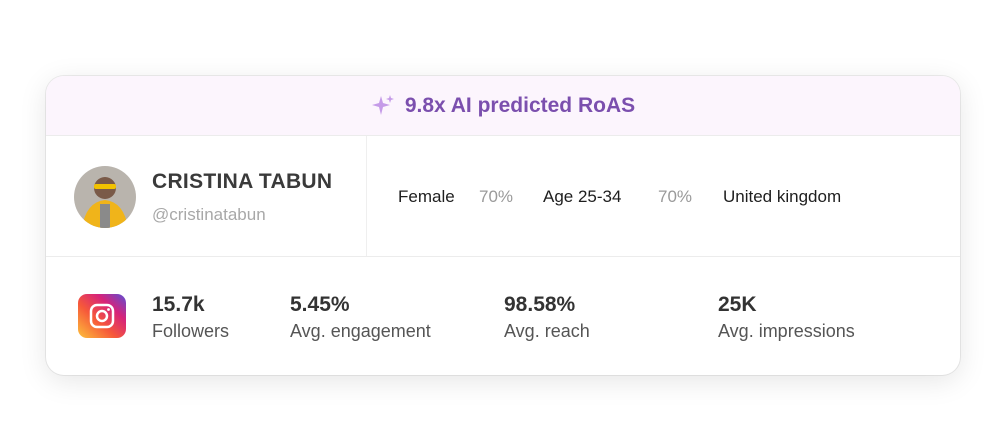  I want to click on audience-label: Age 25-34, so click(582, 196).